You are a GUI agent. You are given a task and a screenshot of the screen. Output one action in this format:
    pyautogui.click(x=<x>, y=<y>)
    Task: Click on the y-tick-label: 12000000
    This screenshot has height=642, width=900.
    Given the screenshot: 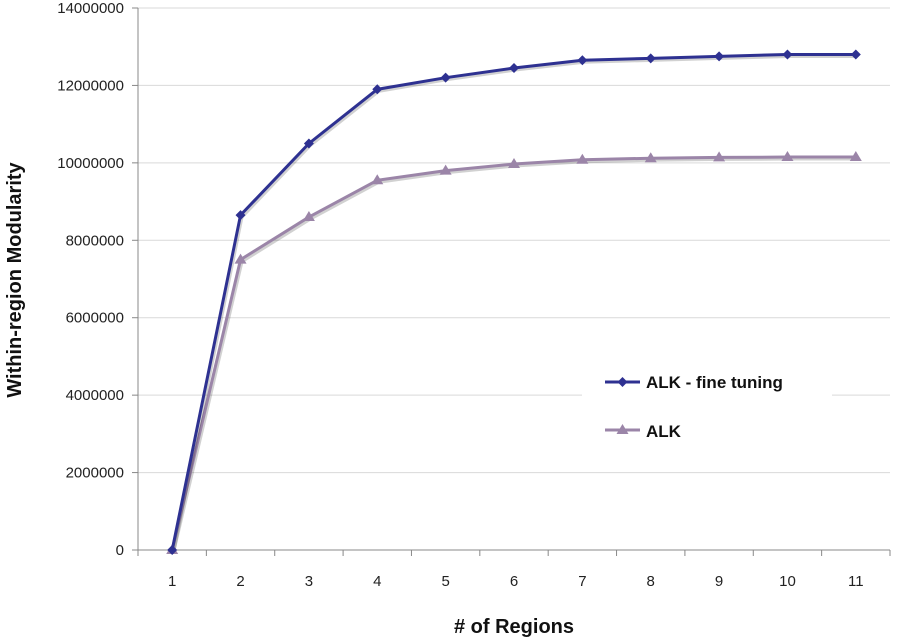 What is the action you would take?
    pyautogui.click(x=90, y=85)
    